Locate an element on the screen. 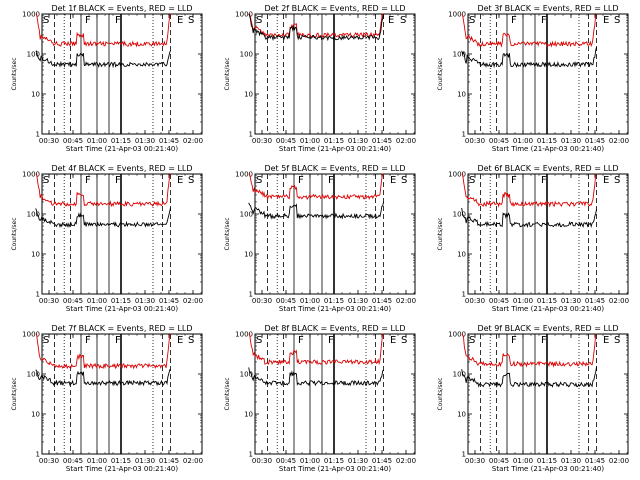  chart-title: Det 9f BLACK = Events, RED = LLD is located at coordinates (547, 328).